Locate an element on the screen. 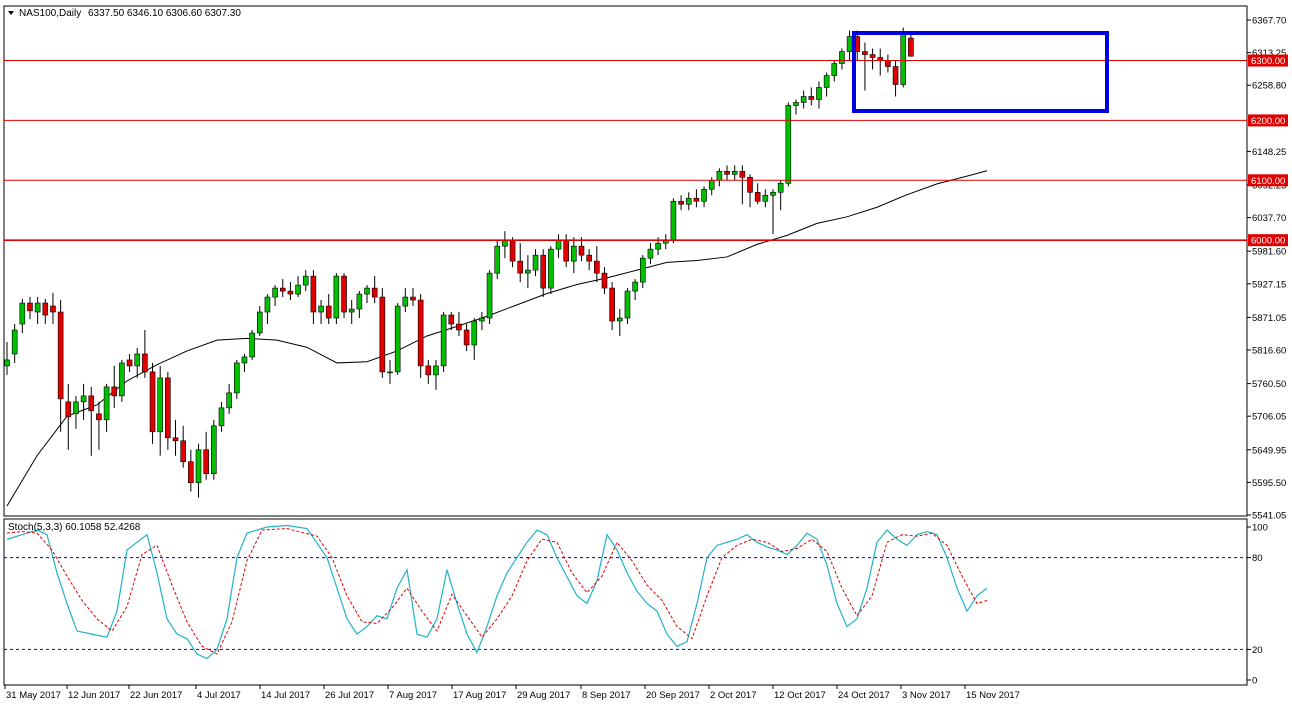 This screenshot has width=1292, height=708. date-tick-label: 3 Nov 2017 is located at coordinates (926, 695).